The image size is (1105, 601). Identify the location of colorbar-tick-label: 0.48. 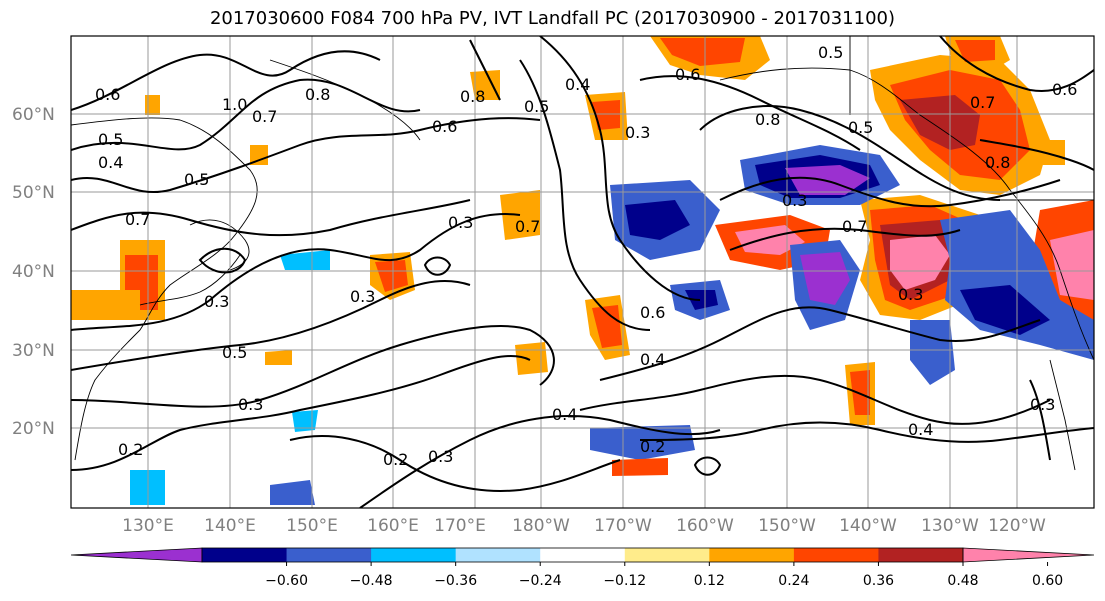
(962, 581).